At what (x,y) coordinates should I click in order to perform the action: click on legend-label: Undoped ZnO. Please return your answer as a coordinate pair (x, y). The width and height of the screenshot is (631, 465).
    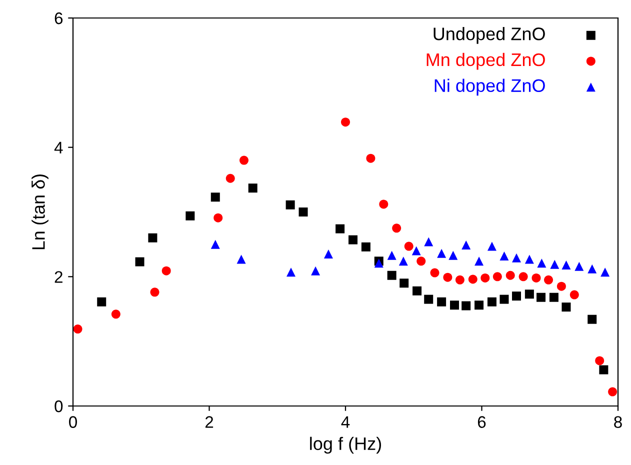
    Looking at the image, I should click on (489, 35).